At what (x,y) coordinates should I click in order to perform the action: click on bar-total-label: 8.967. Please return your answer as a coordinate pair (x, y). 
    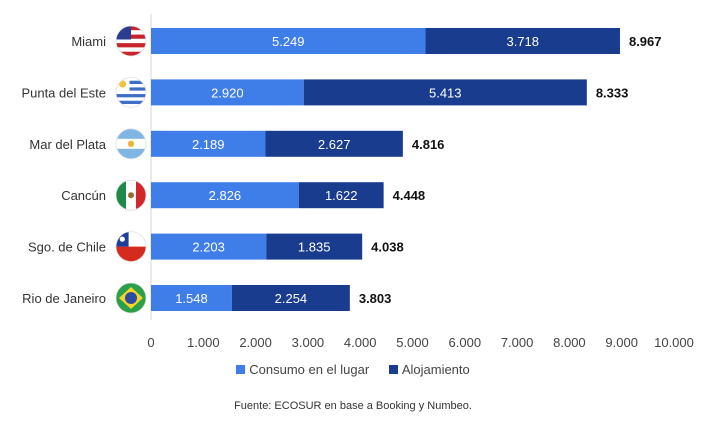
    Looking at the image, I should click on (645, 41).